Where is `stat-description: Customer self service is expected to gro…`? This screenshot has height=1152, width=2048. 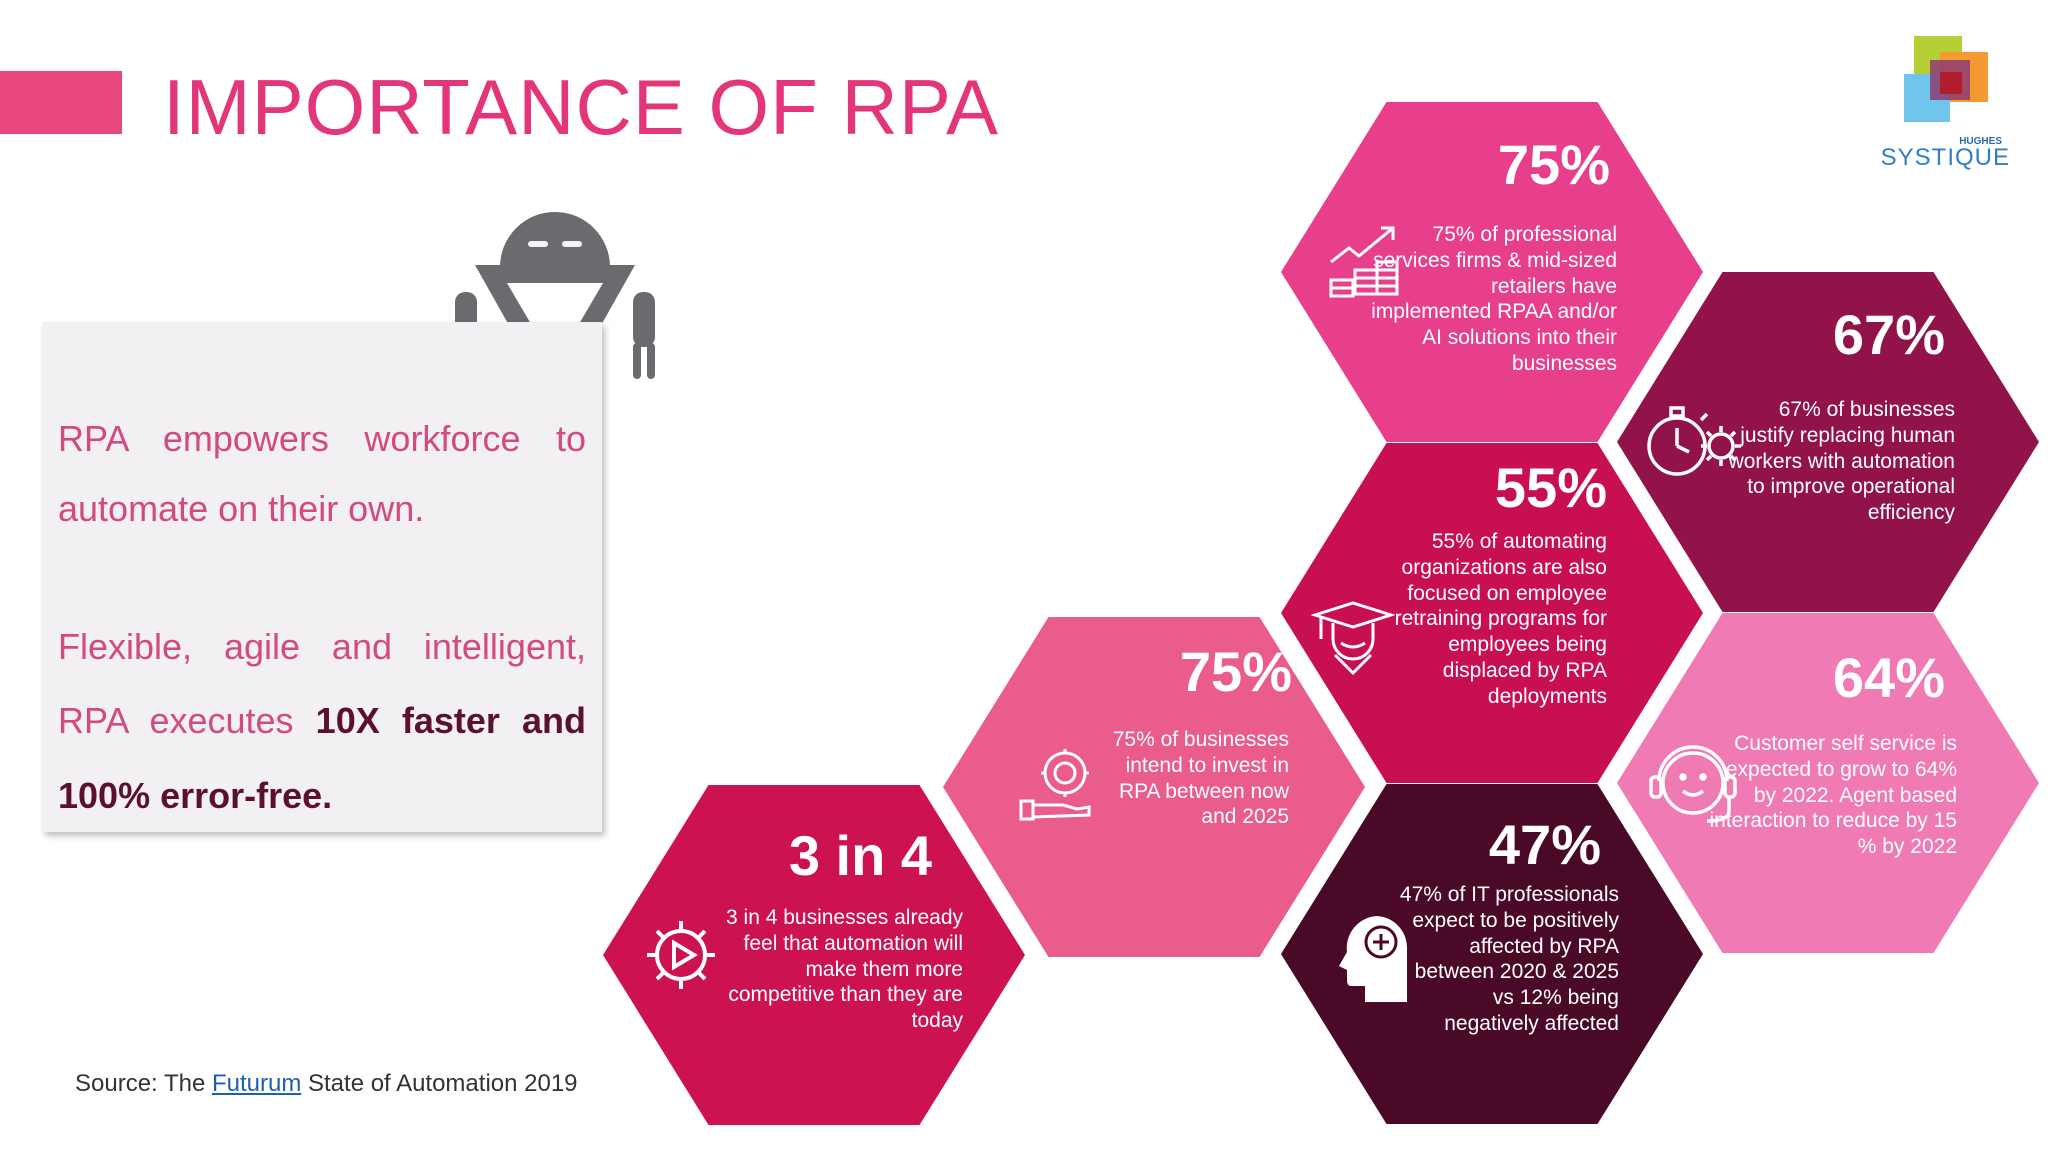 stat-description: Customer self service is expected to gro… is located at coordinates (1833, 795).